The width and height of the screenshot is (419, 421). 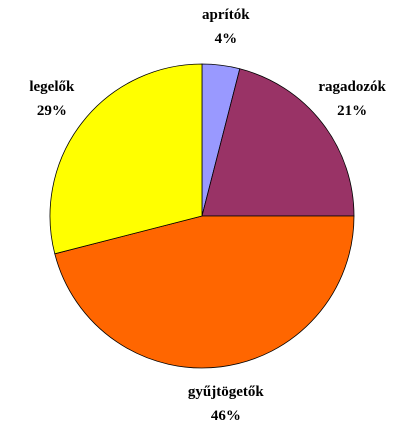 What do you see at coordinates (52, 87) in the screenshot?
I see `slice-label: legelők` at bounding box center [52, 87].